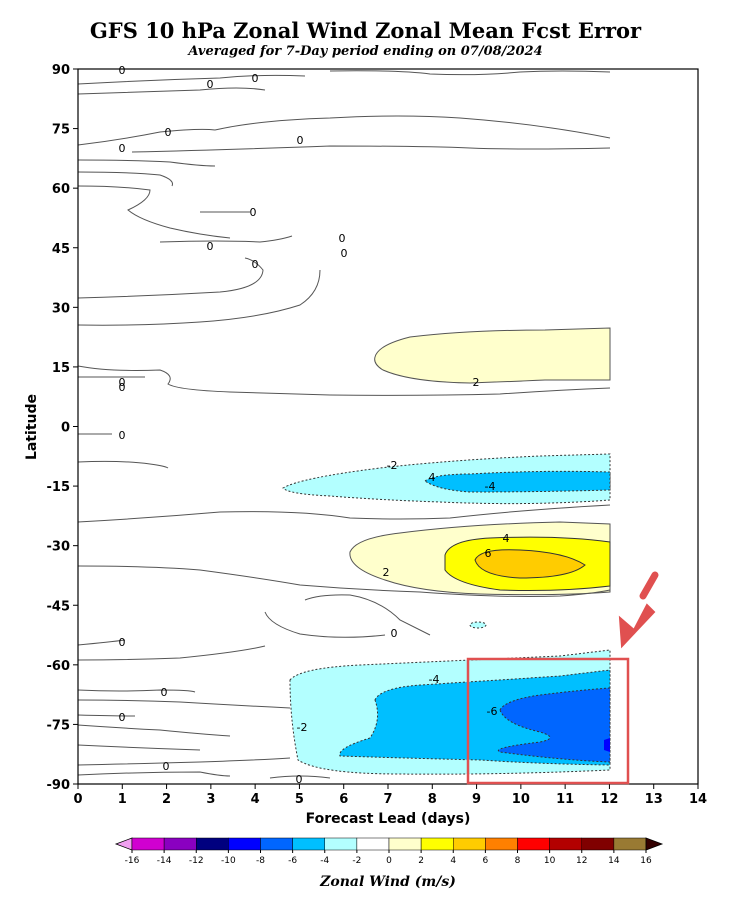 The image size is (731, 907). I want to click on colorbar-tick-label: -12, so click(196, 861).